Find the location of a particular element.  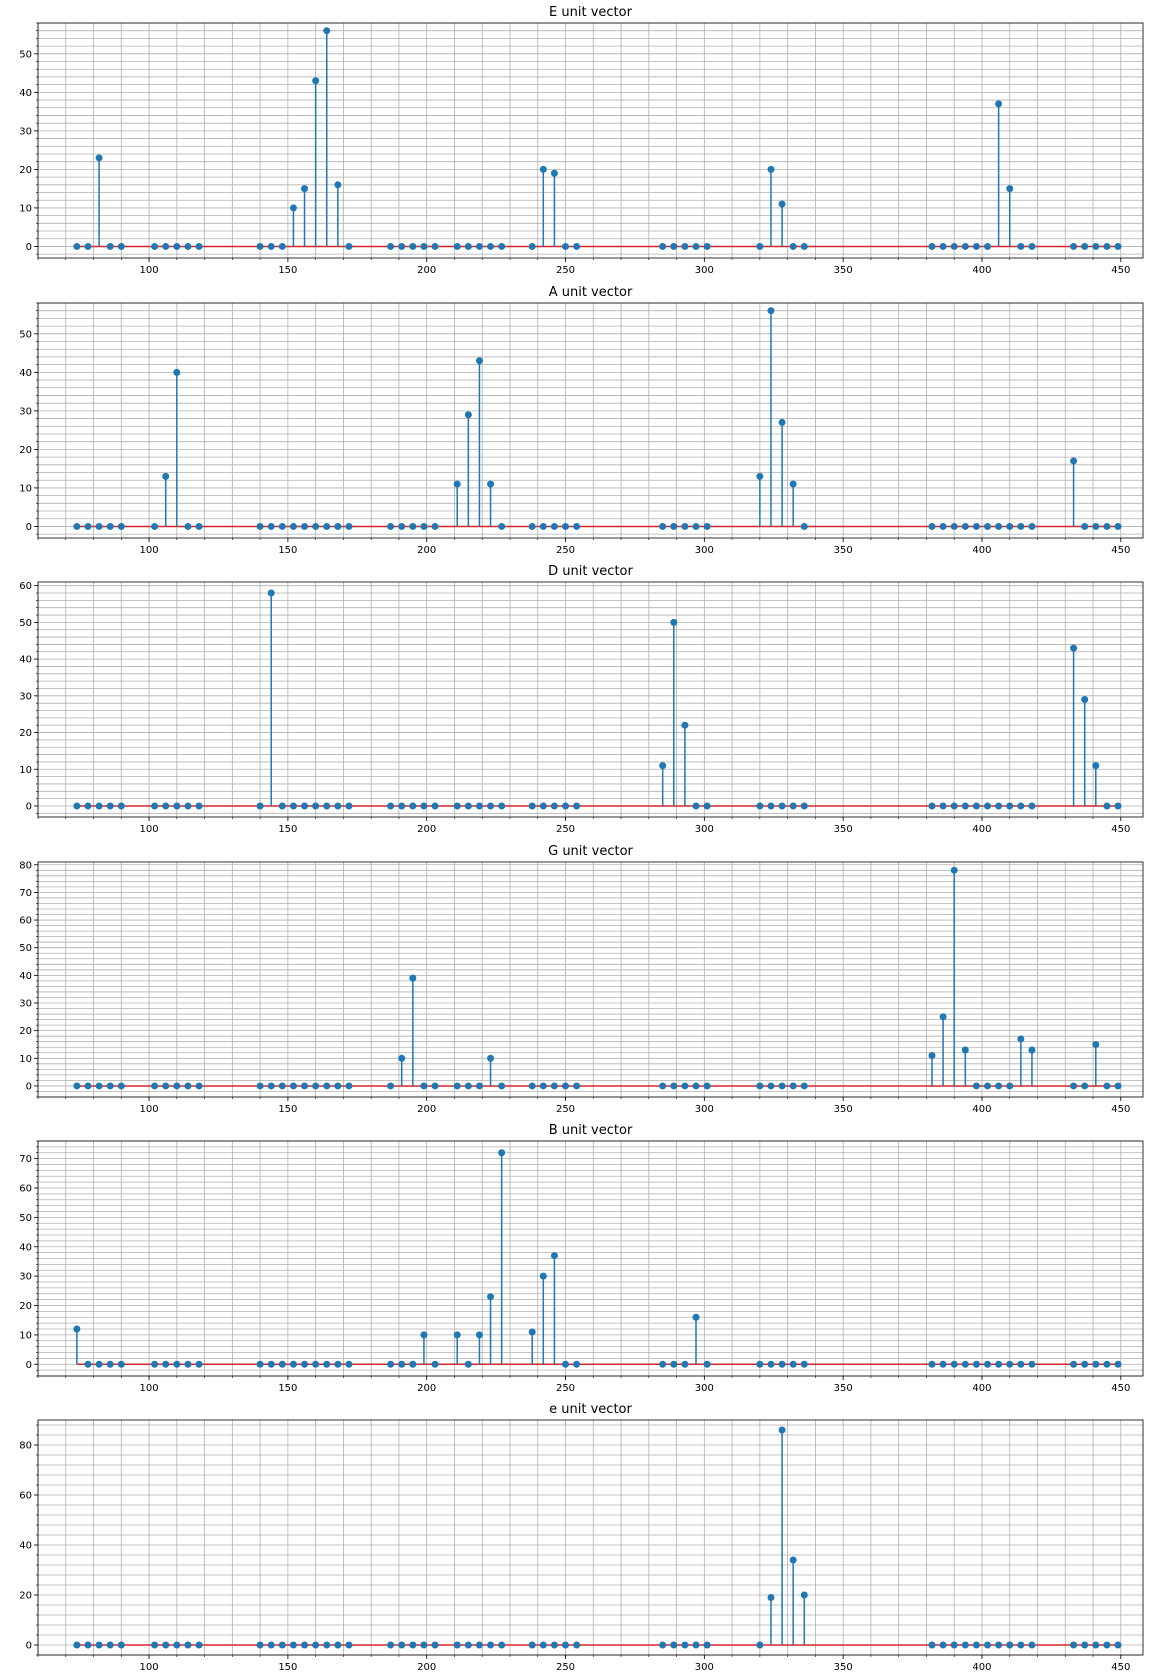

y-tick-label: 0 is located at coordinates (29, 527).